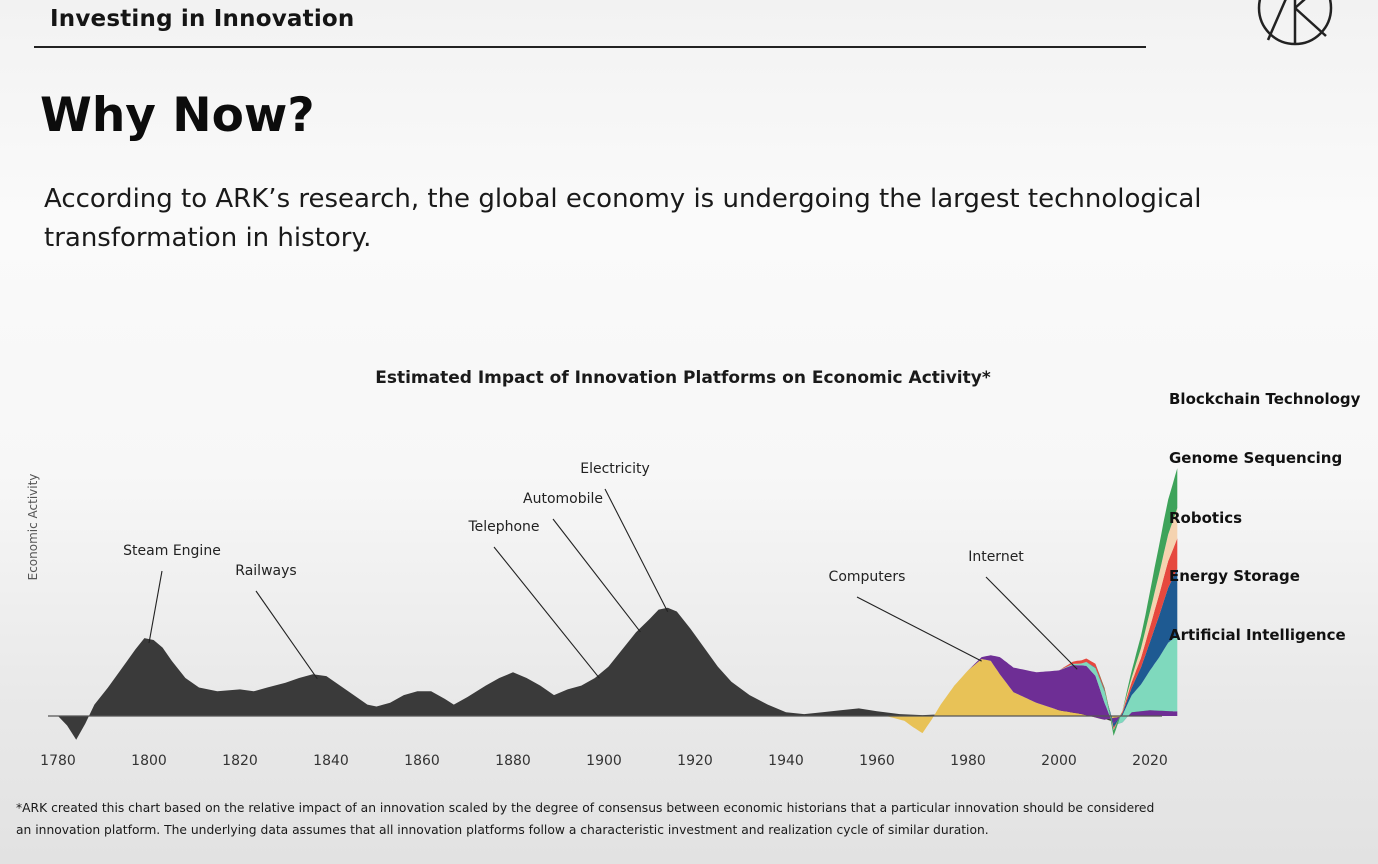 This screenshot has width=1378, height=864. What do you see at coordinates (1234, 576) in the screenshot?
I see `legend-item: Energy Storage` at bounding box center [1234, 576].